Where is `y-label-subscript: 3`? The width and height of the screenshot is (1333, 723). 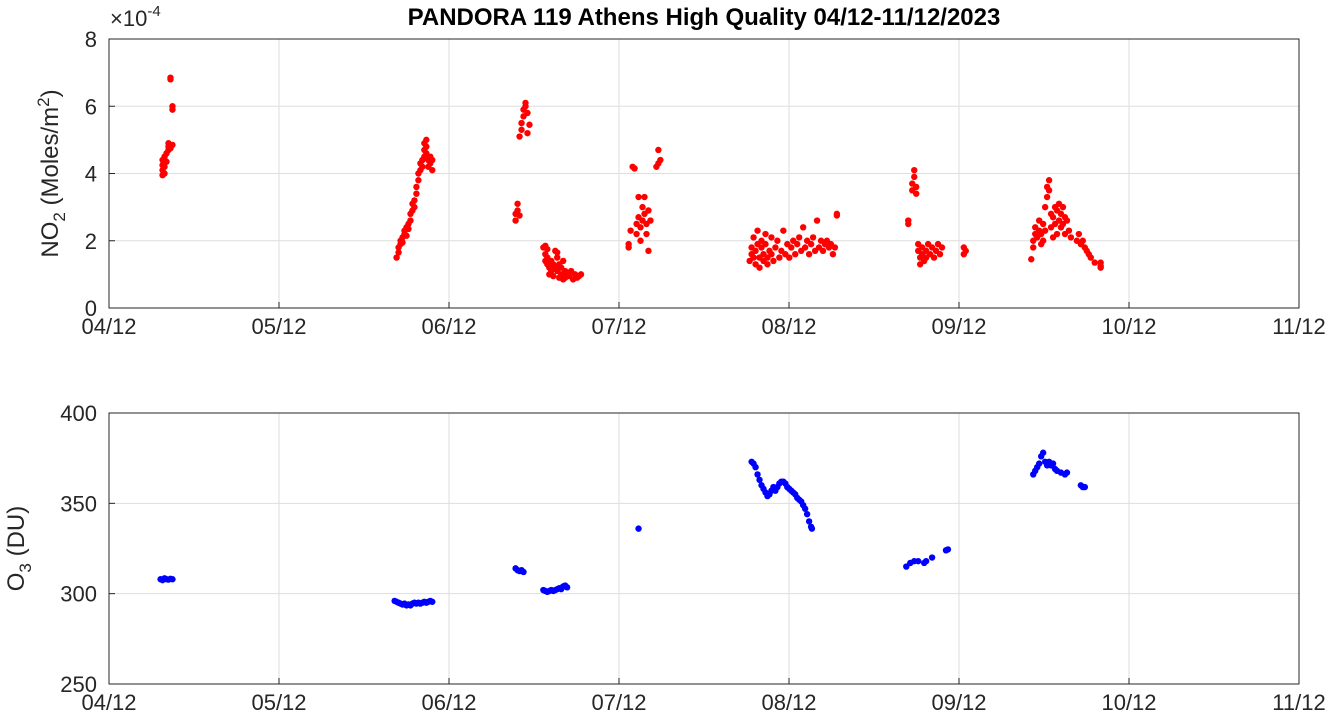 y-label-subscript: 3 is located at coordinates (25, 567).